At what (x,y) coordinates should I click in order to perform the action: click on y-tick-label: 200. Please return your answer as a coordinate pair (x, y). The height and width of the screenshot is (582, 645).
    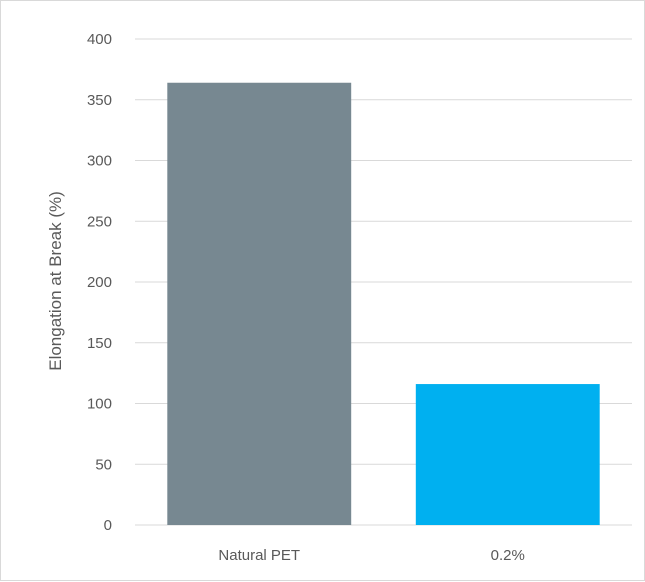
    Looking at the image, I should click on (99, 282).